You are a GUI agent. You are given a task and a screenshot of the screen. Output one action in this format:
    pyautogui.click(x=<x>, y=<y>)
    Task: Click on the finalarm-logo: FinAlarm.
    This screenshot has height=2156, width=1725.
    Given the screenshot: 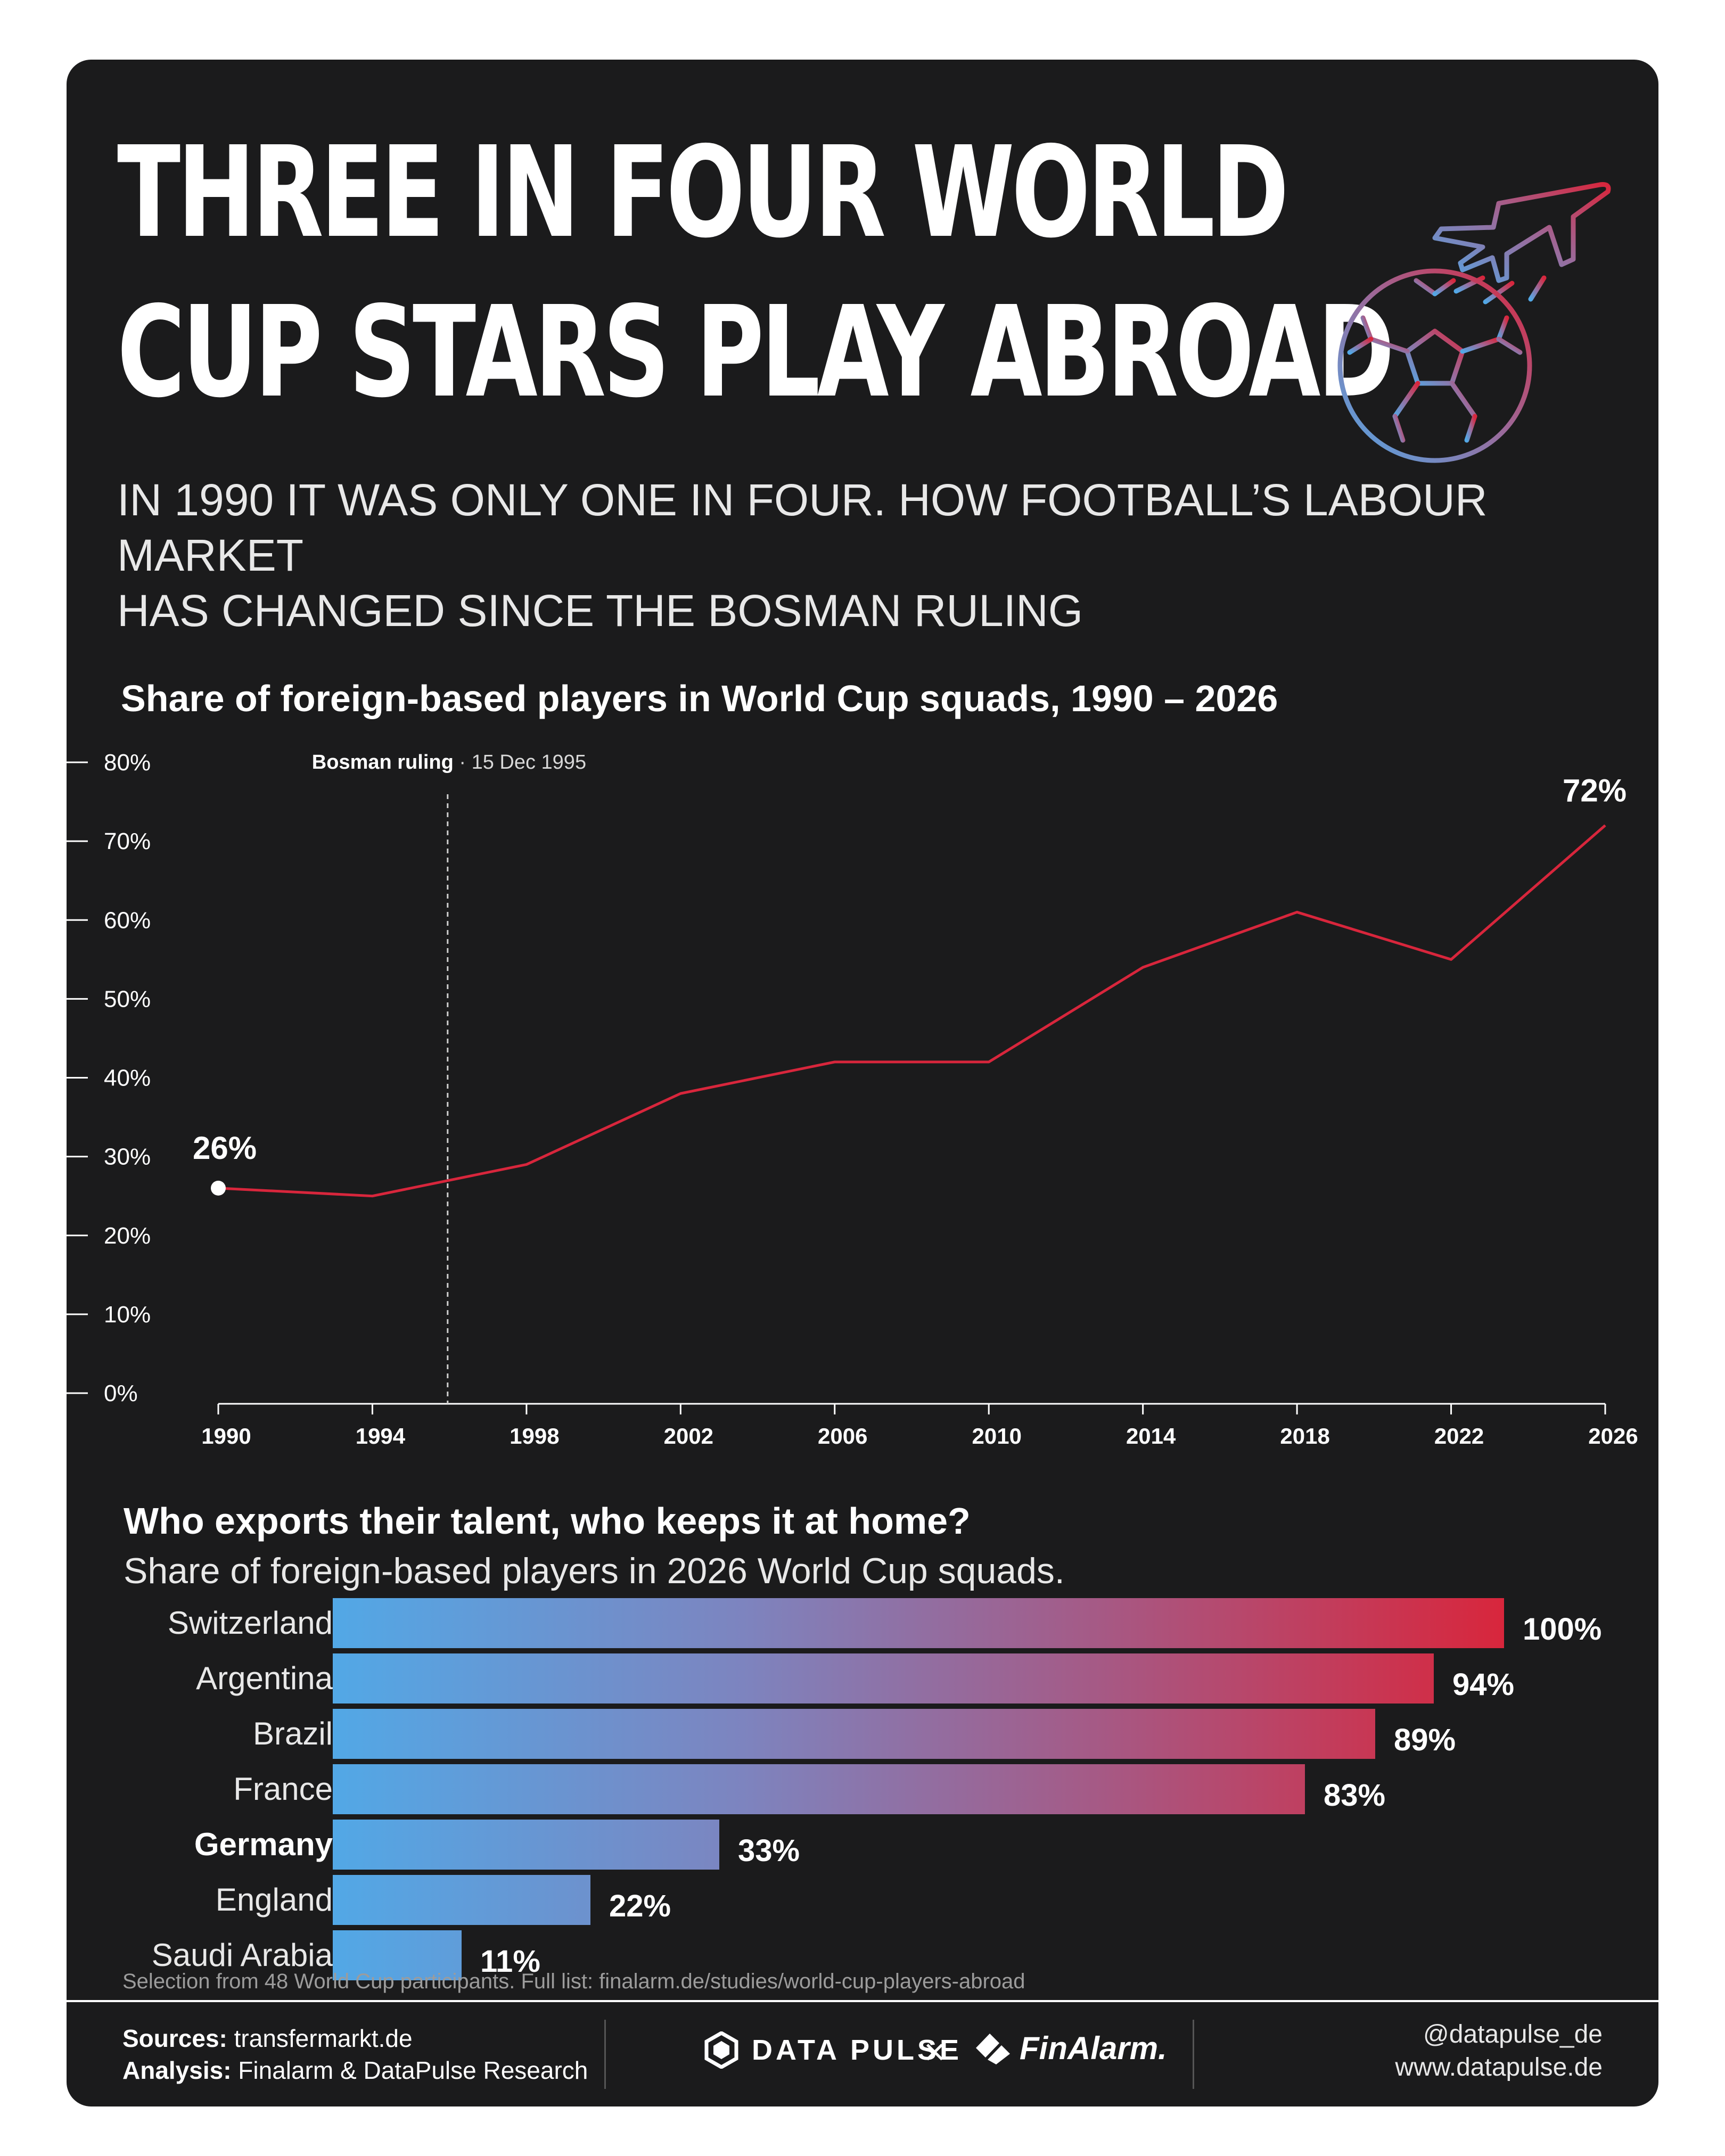 What is the action you would take?
    pyautogui.click(x=1069, y=2048)
    